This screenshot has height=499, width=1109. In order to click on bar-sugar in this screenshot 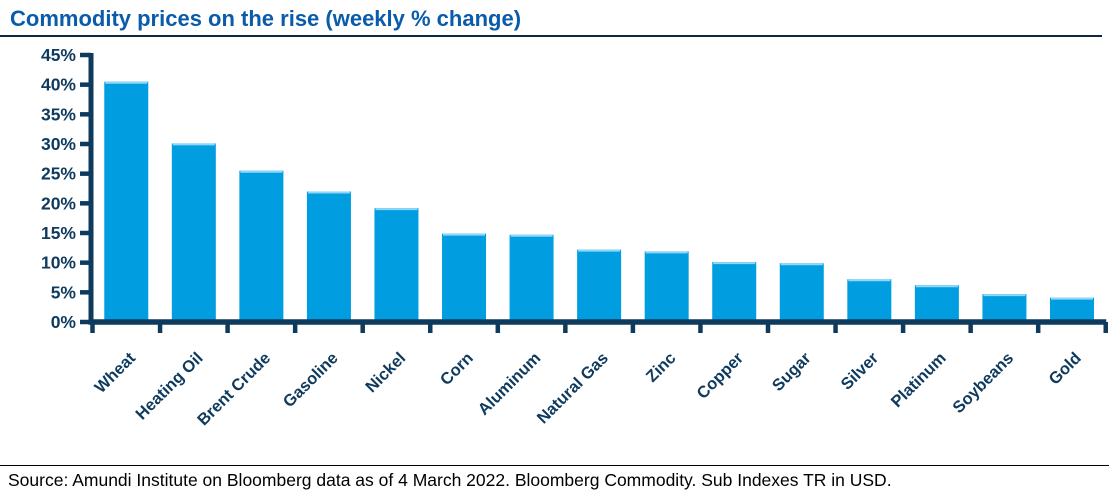, I will do `click(801, 293)`.